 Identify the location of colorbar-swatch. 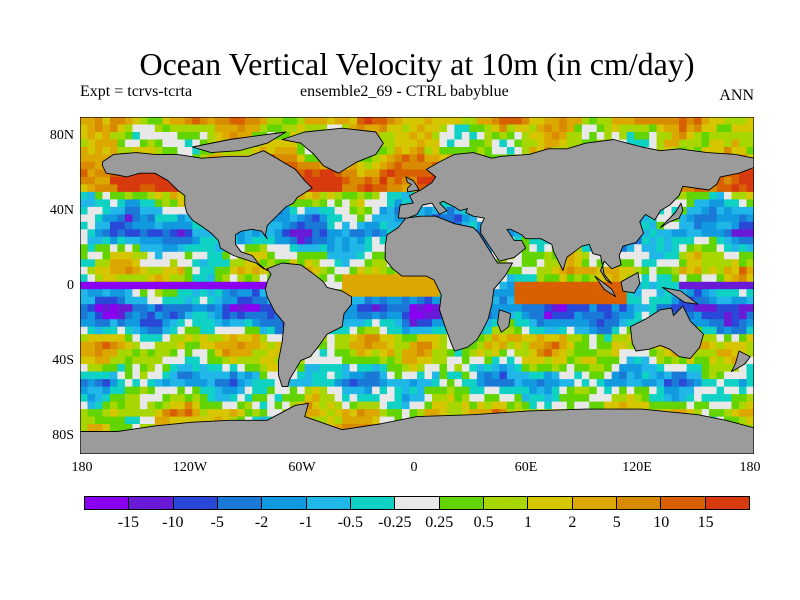
(107, 503).